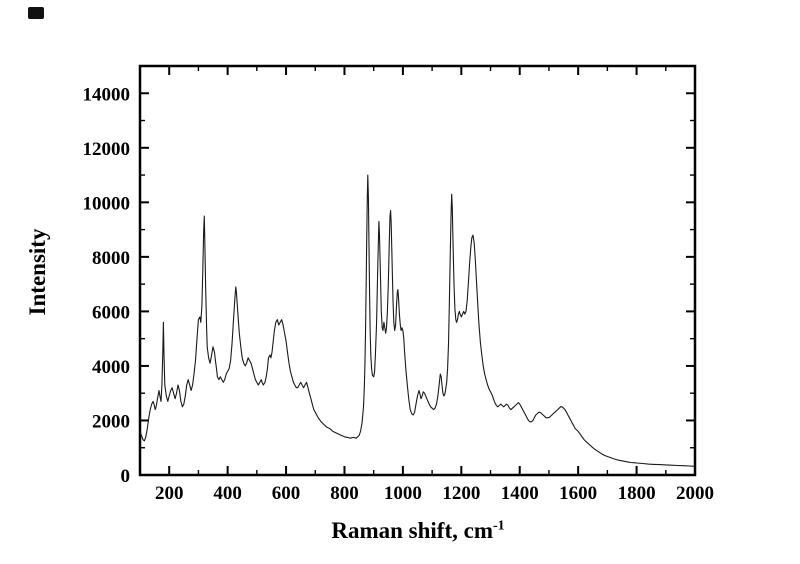 This screenshot has height=564, width=800. What do you see at coordinates (107, 149) in the screenshot?
I see `y-tick-label: 12000` at bounding box center [107, 149].